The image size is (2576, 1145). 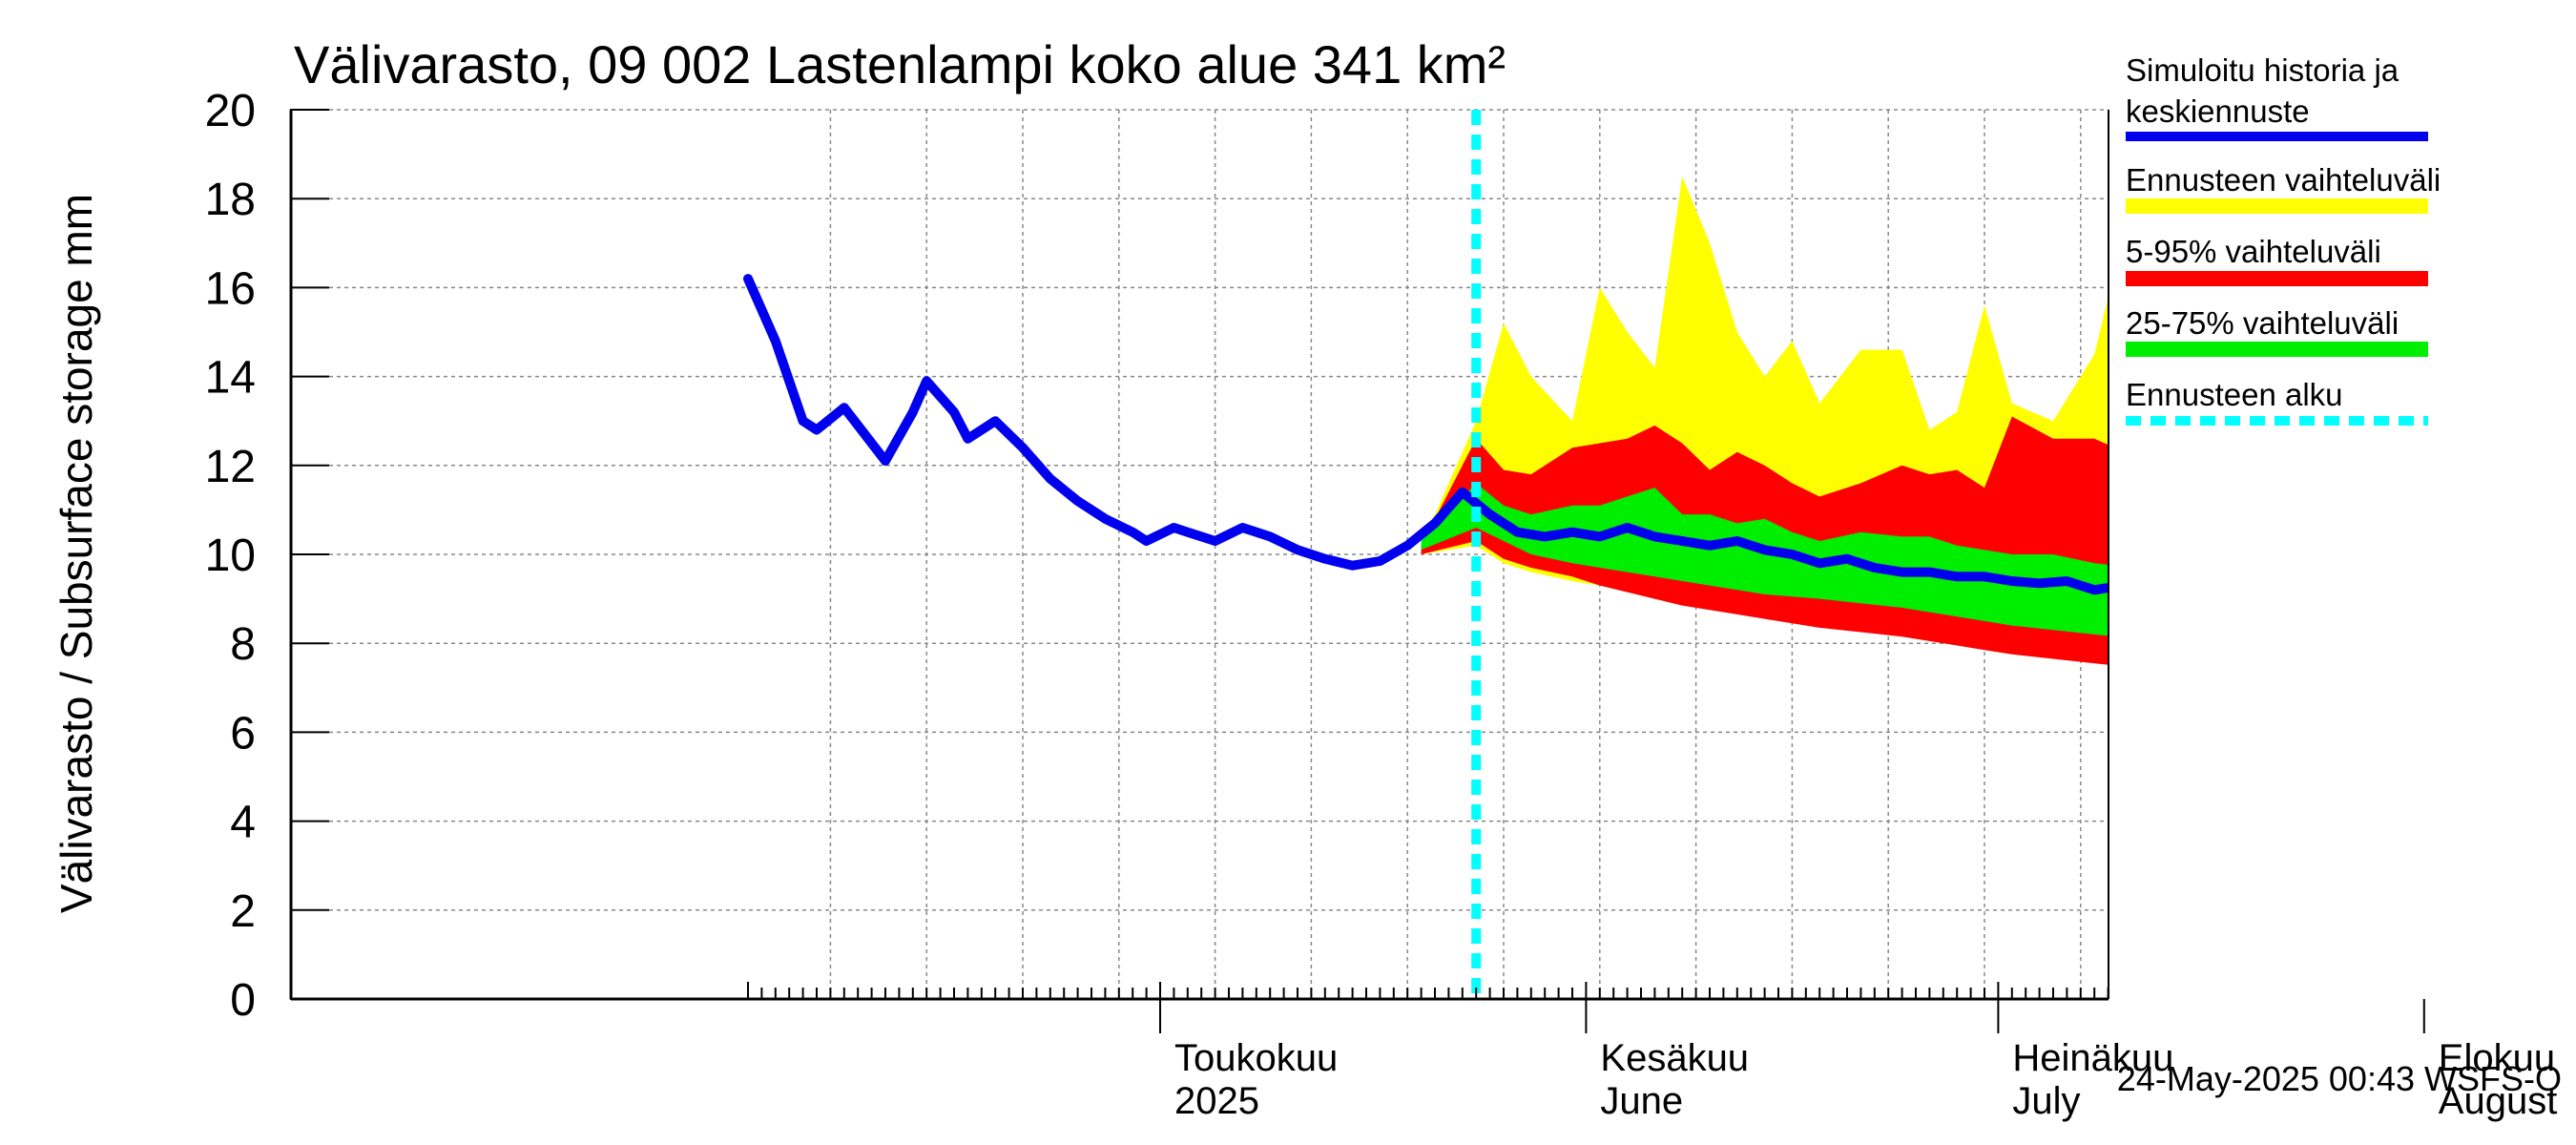 I want to click on month-label-secondary: August, so click(x=2498, y=1101).